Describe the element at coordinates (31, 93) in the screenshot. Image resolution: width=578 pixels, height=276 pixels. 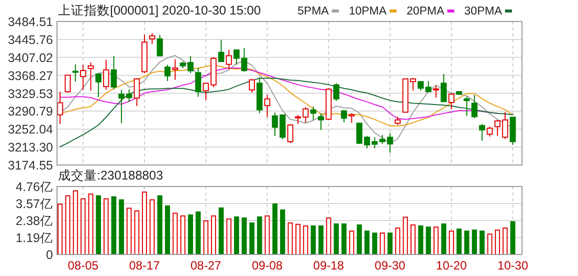
I see `y-tick-label: 3329.53` at that location.